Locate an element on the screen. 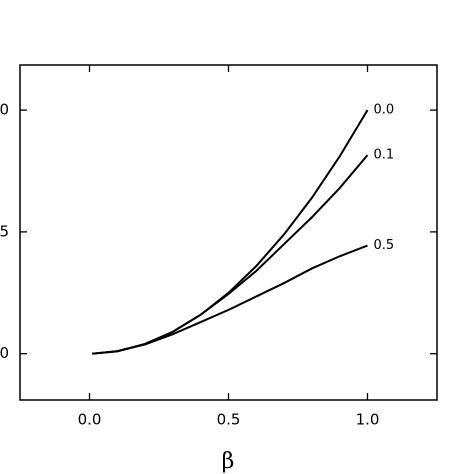 The height and width of the screenshot is (474, 474). x-tick-label: 0.0 is located at coordinates (90, 420).